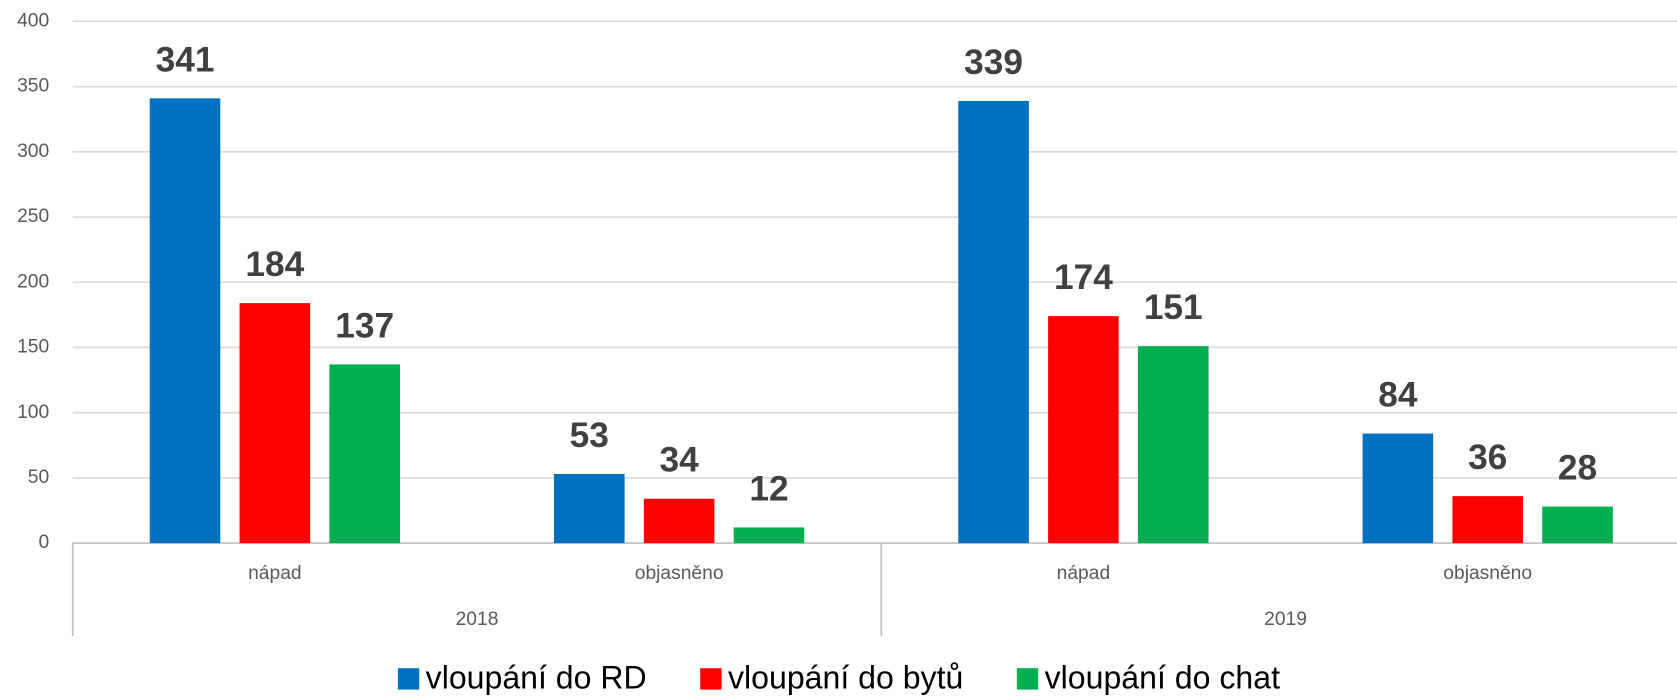 The width and height of the screenshot is (1677, 696). Describe the element at coordinates (680, 460) in the screenshot. I see `data-label: 34` at that location.